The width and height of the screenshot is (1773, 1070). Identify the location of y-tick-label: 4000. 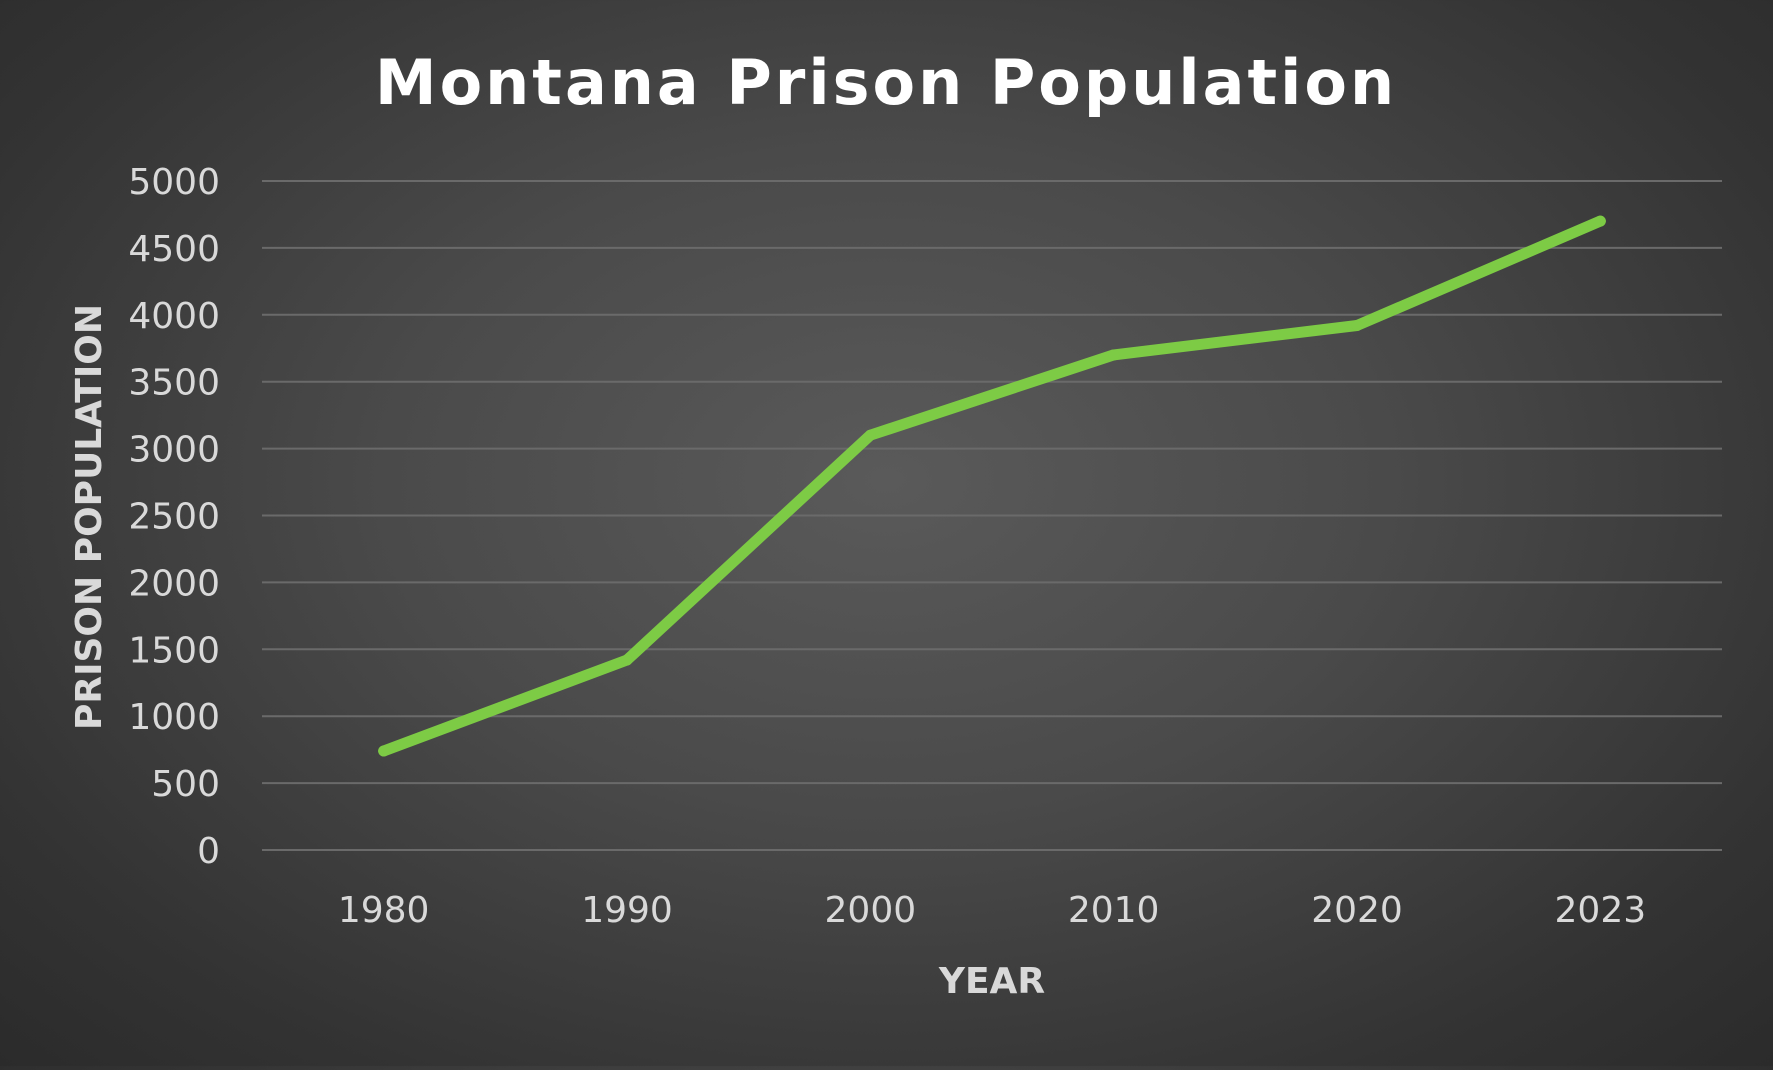
(174, 316).